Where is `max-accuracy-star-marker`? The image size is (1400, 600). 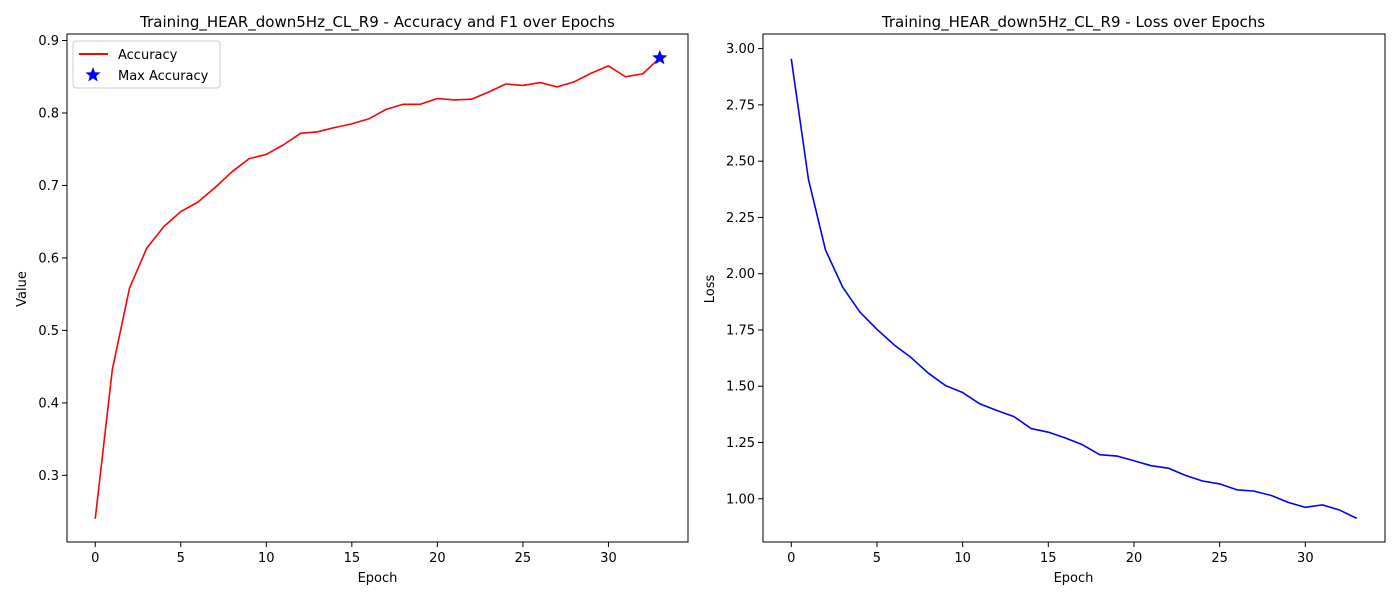 max-accuracy-star-marker is located at coordinates (660, 57).